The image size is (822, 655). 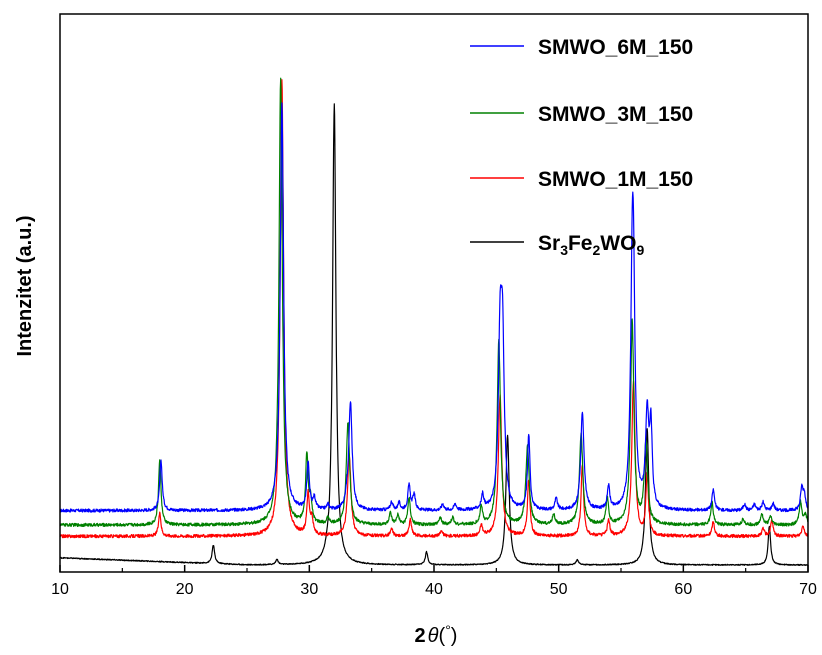 What do you see at coordinates (60, 589) in the screenshot?
I see `x-tick-label: 10` at bounding box center [60, 589].